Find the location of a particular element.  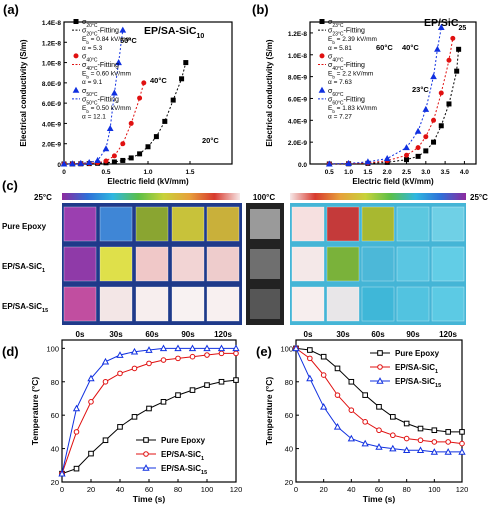

x-axis-label: Time (s) is located at coordinates (379, 499).